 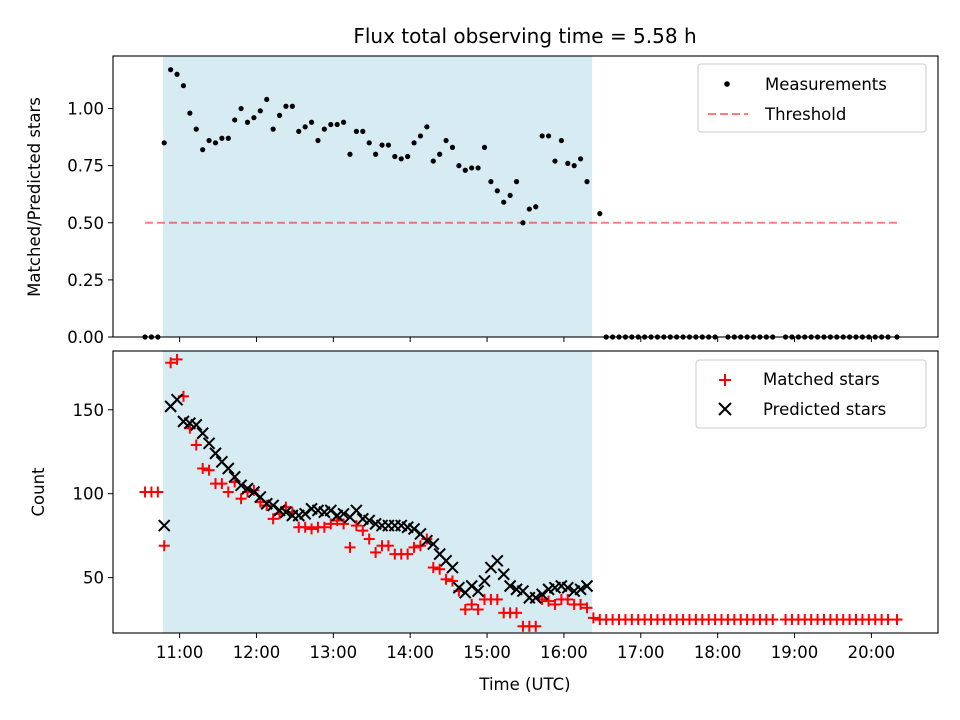 What do you see at coordinates (85, 337) in the screenshot?
I see `top-y-tick-label: 0.00` at bounding box center [85, 337].